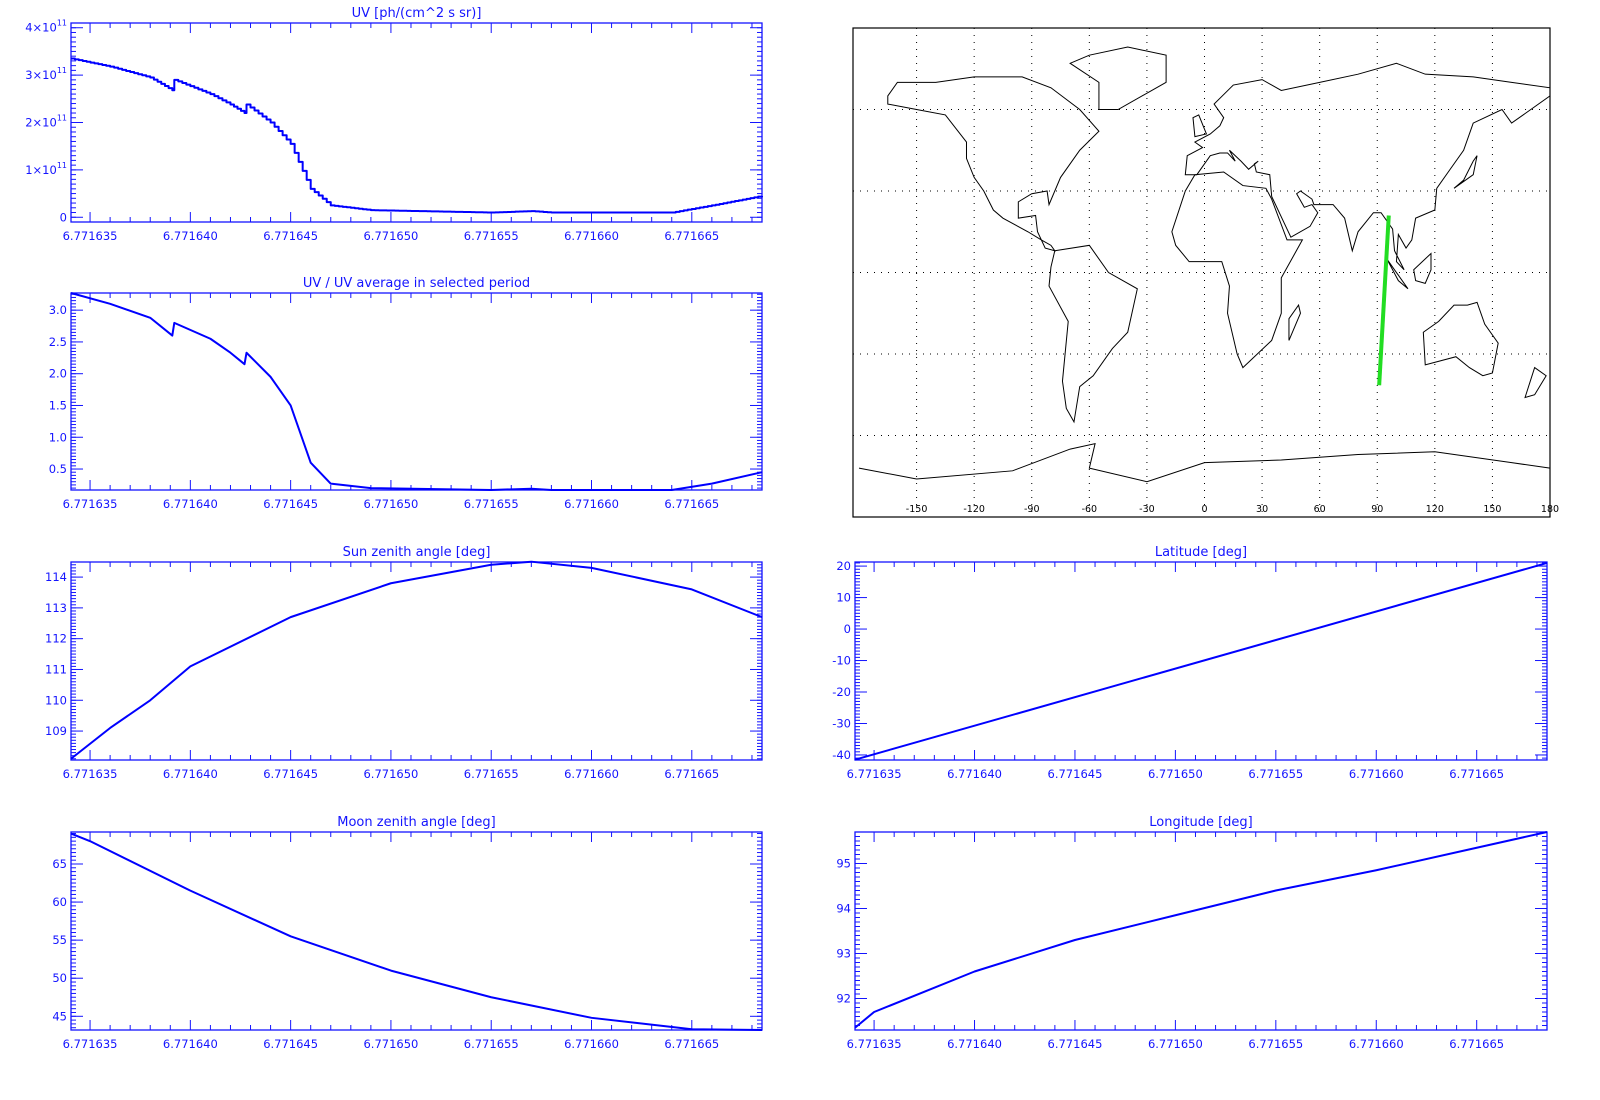 The image size is (1600, 1100). I want to click on y-tick-mantissa: 95, so click(843, 864).